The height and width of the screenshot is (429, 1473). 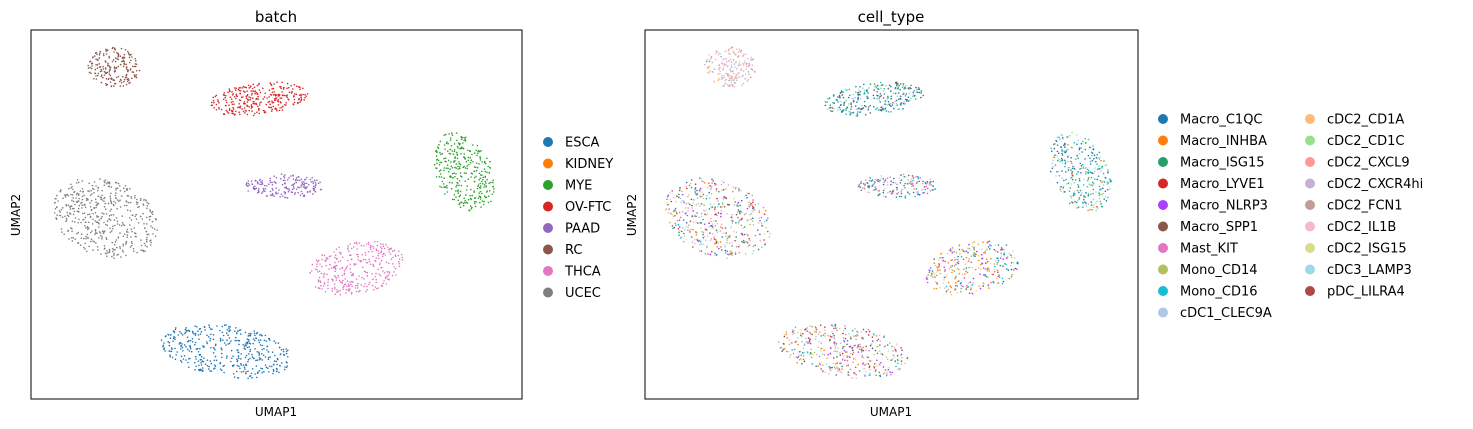 What do you see at coordinates (583, 293) in the screenshot?
I see `legend-label: UCEC` at bounding box center [583, 293].